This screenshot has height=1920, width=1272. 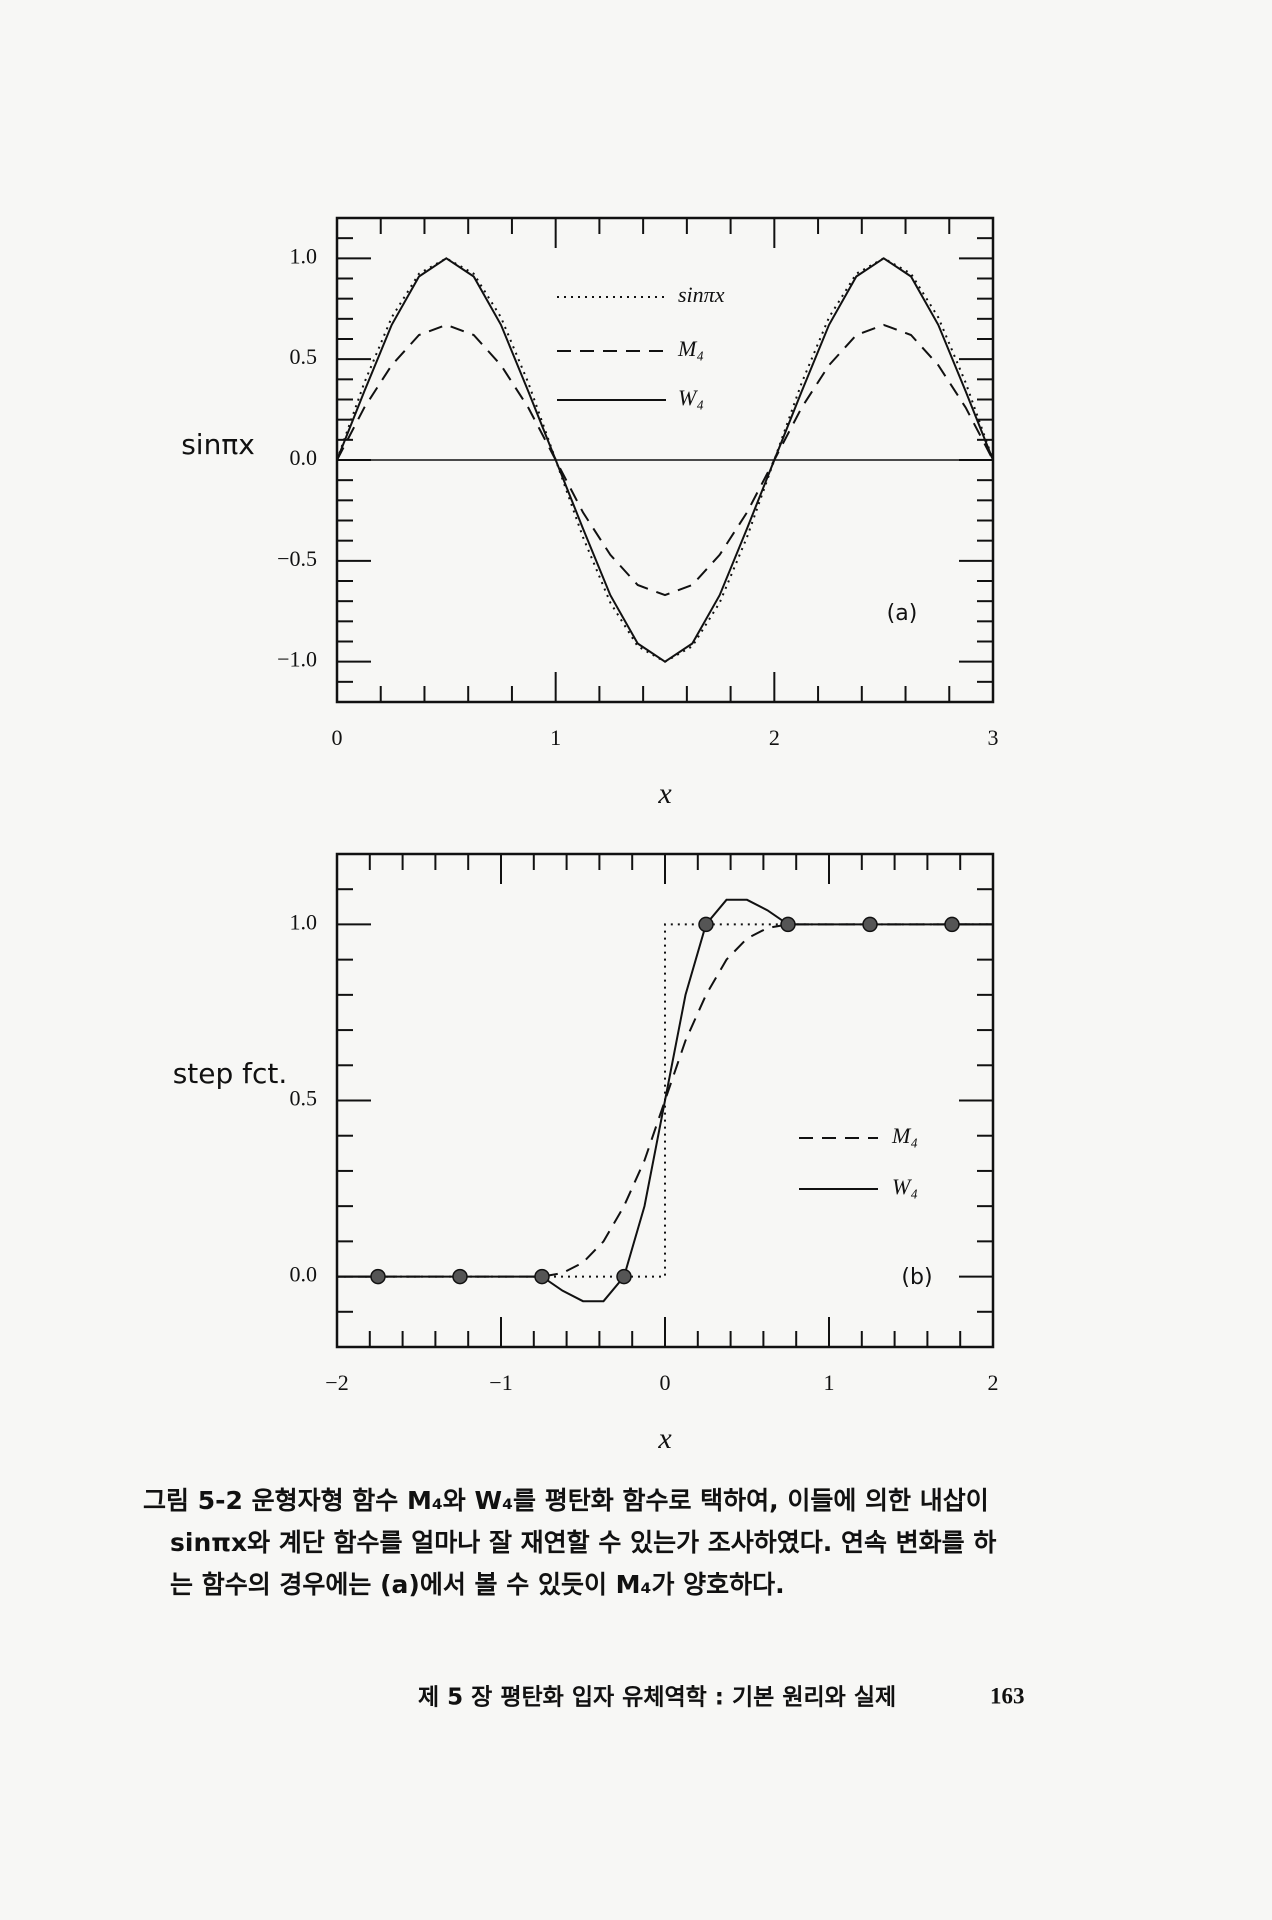 What do you see at coordinates (297, 558) in the screenshot?
I see `y-tick-label: −0.5` at bounding box center [297, 558].